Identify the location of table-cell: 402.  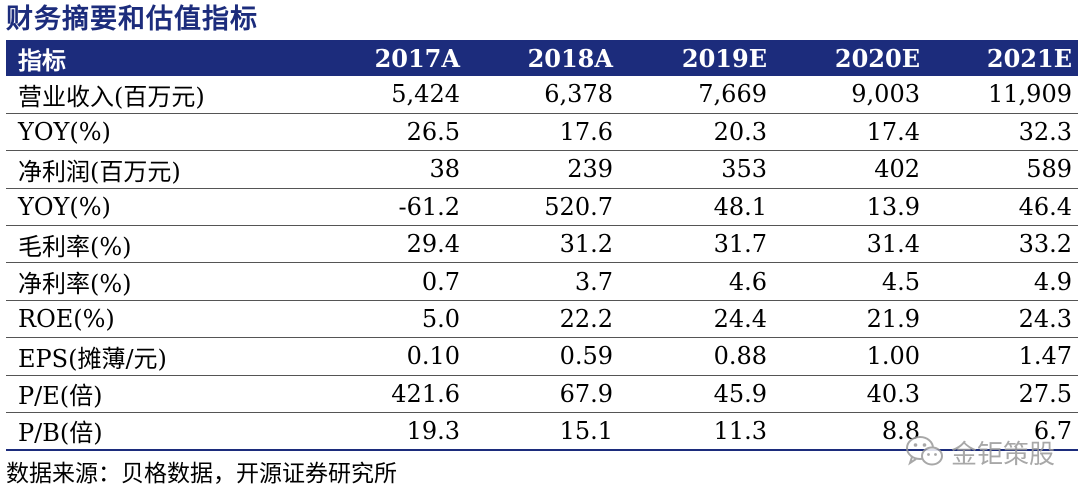
(849, 169).